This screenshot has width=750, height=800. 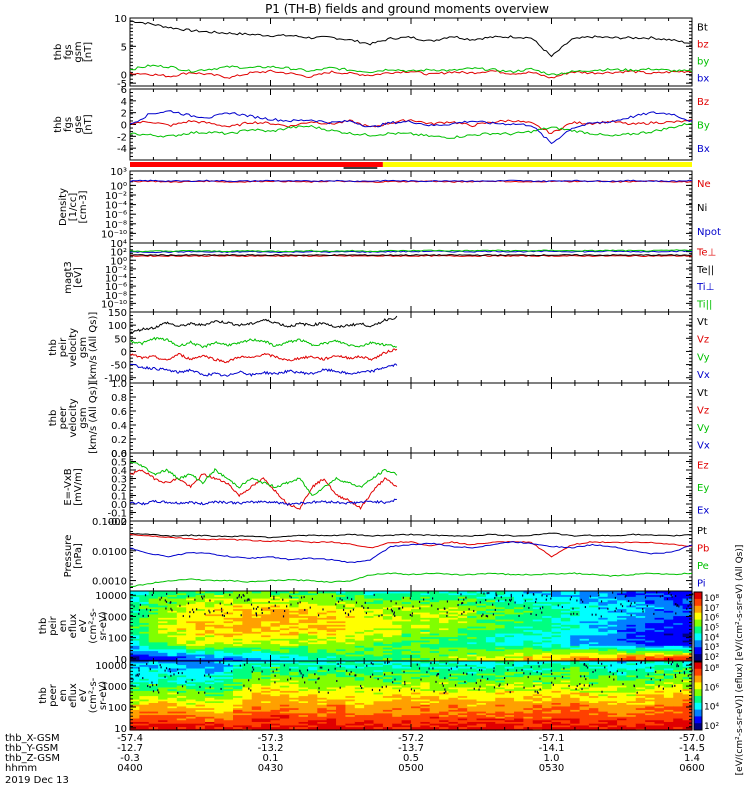 What do you see at coordinates (124, 114) in the screenshot?
I see `y-tick-label: 2` at bounding box center [124, 114].